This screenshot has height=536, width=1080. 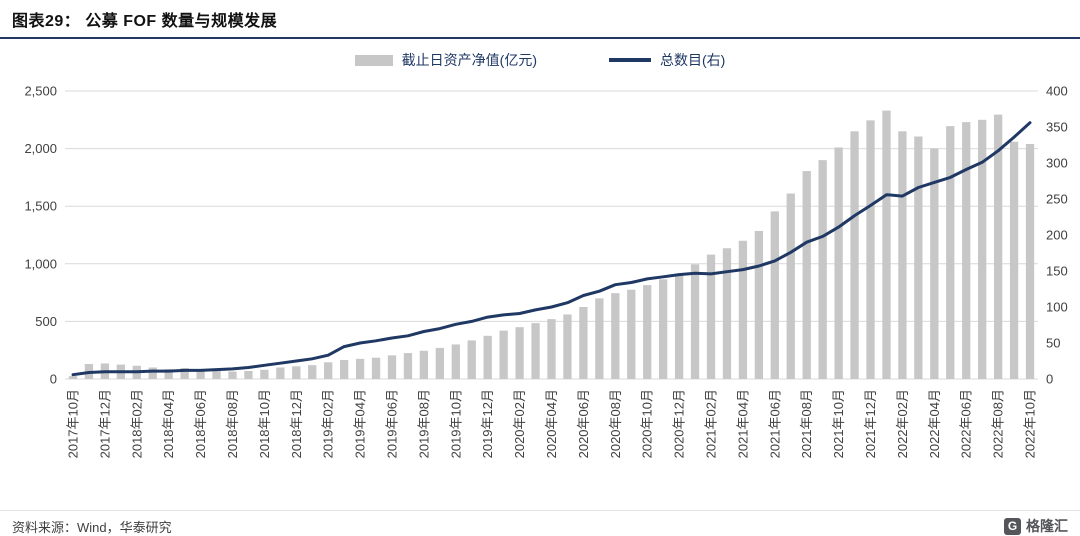 What do you see at coordinates (487, 423) in the screenshot?
I see `x-tick-label: 2019年12月` at bounding box center [487, 423].